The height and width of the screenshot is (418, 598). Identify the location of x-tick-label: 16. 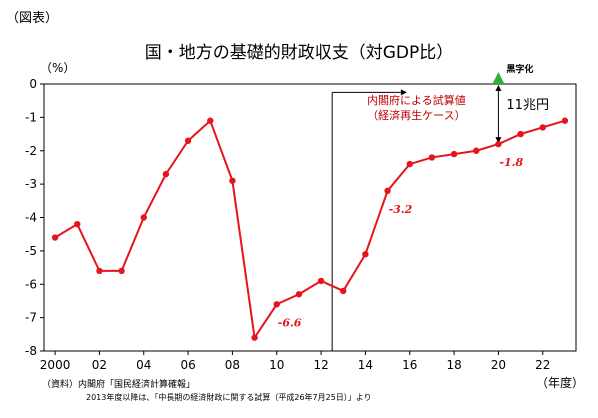
(409, 365).